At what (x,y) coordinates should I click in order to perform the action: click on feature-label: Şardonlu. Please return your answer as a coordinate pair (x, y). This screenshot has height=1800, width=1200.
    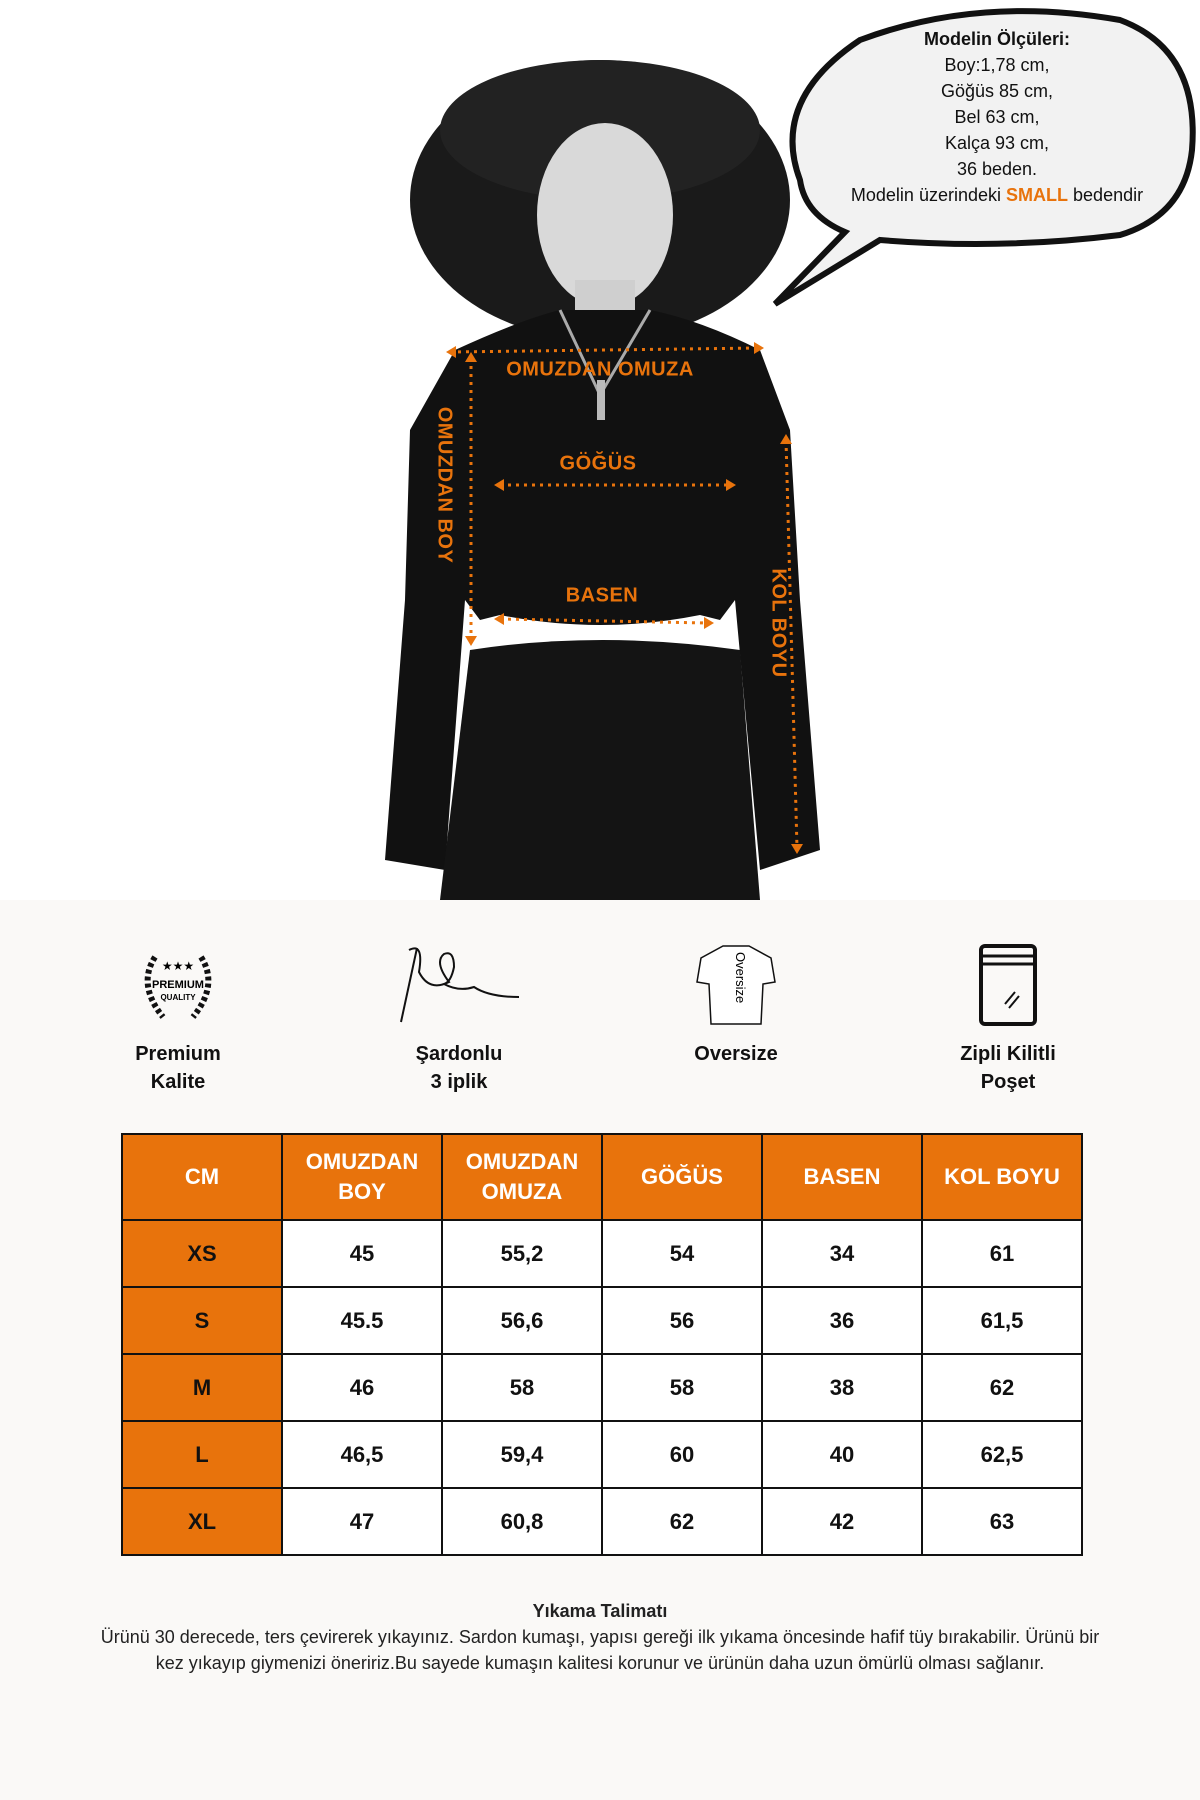
    Looking at the image, I should click on (459, 1054).